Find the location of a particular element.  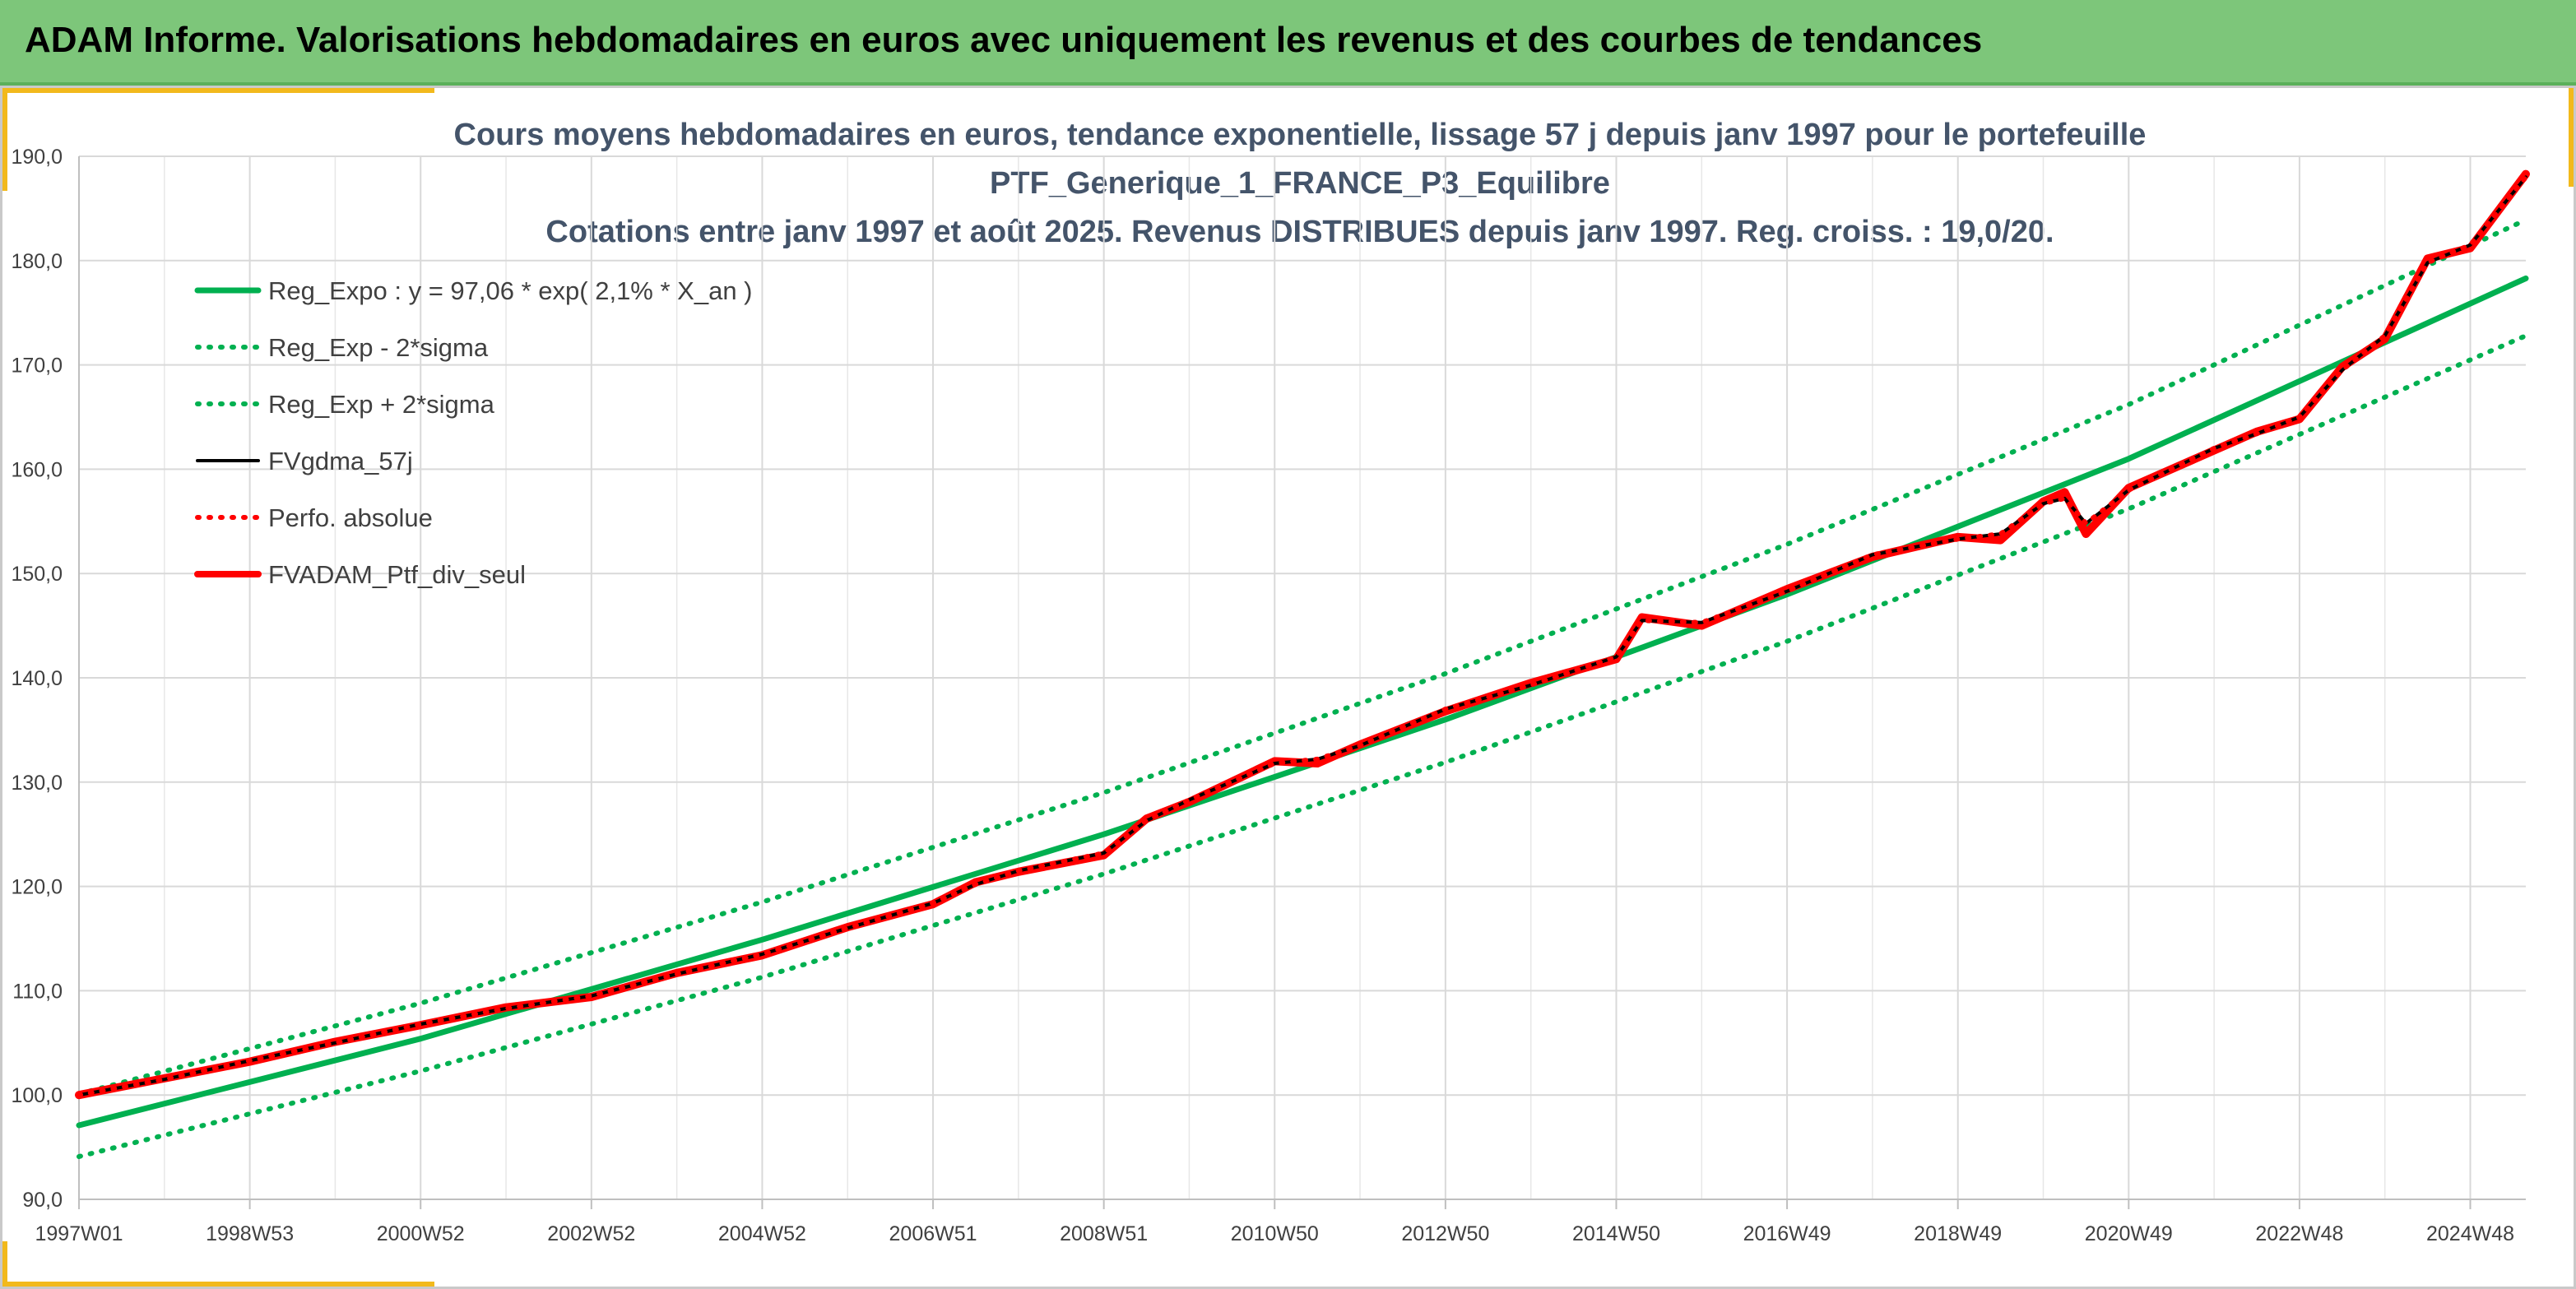

legend-label: Reg_Exp + 2*sigma is located at coordinates (381, 404).